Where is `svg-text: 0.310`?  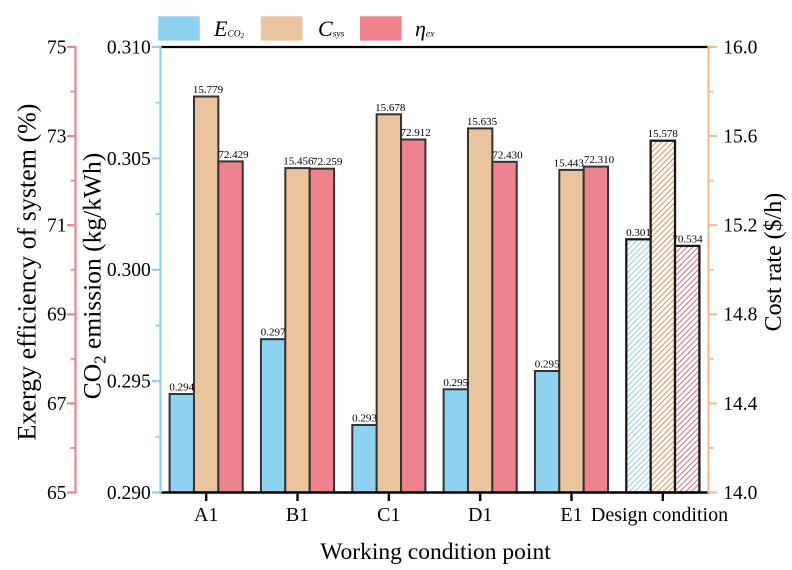
svg-text: 0.310 is located at coordinates (129, 47).